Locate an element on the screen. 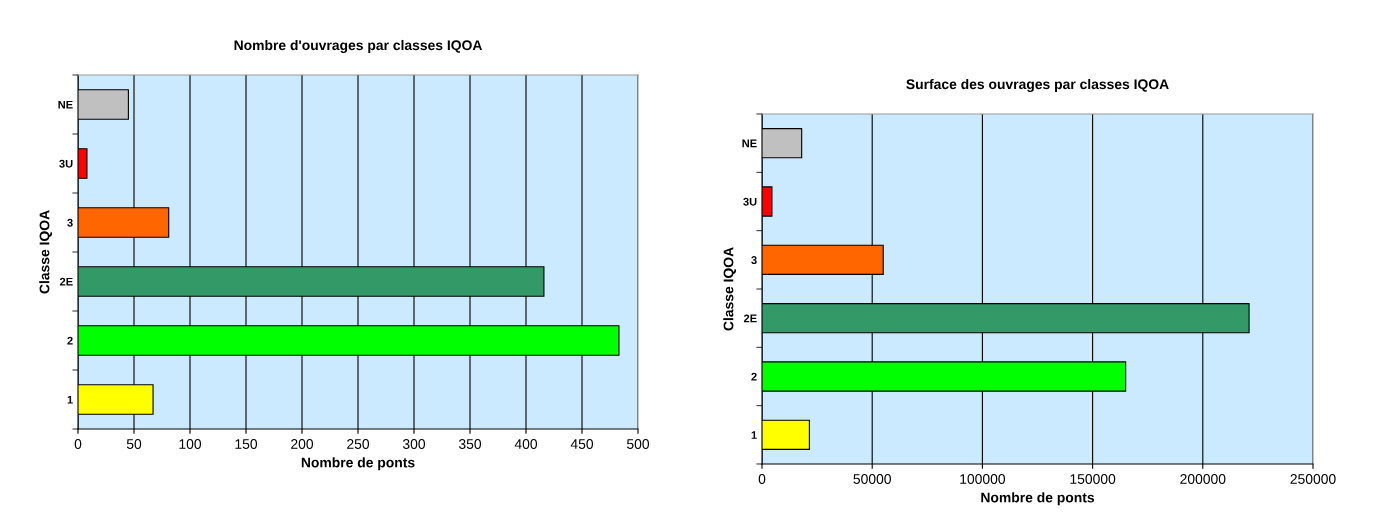 The image size is (1380, 524). x-tick-label: 150 is located at coordinates (246, 444).